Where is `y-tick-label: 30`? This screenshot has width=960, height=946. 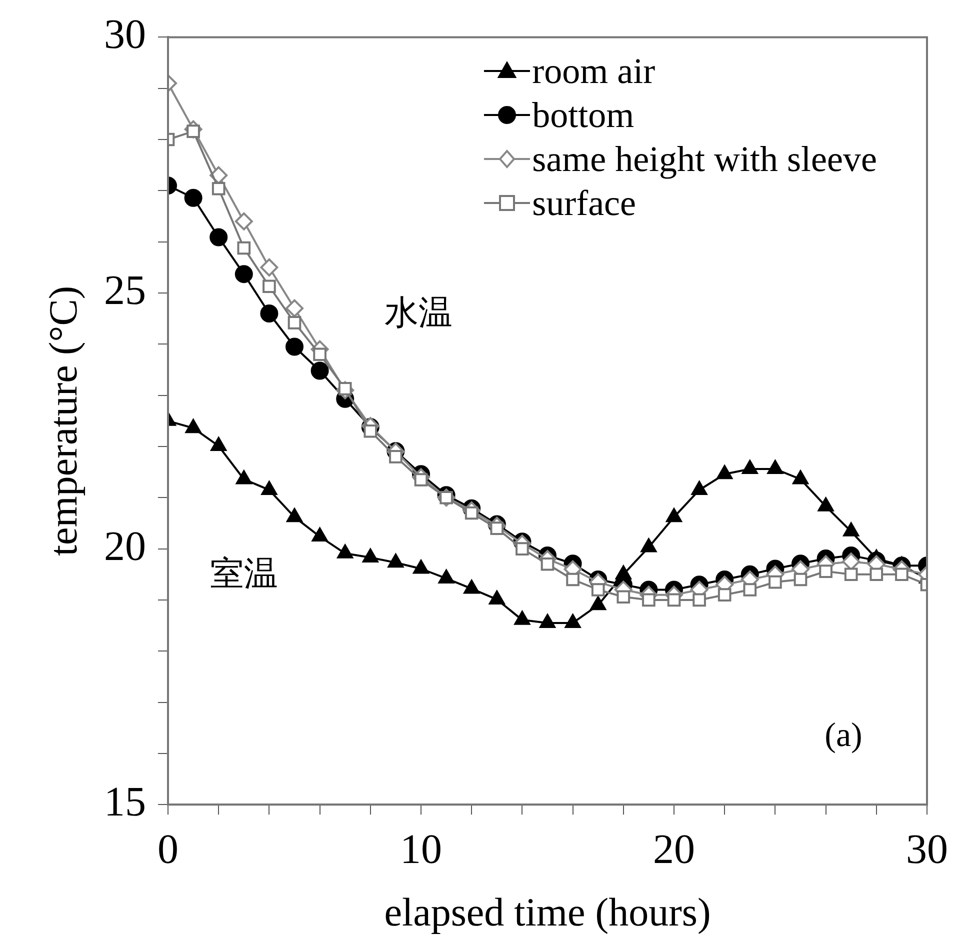 y-tick-label: 30 is located at coordinates (125, 35).